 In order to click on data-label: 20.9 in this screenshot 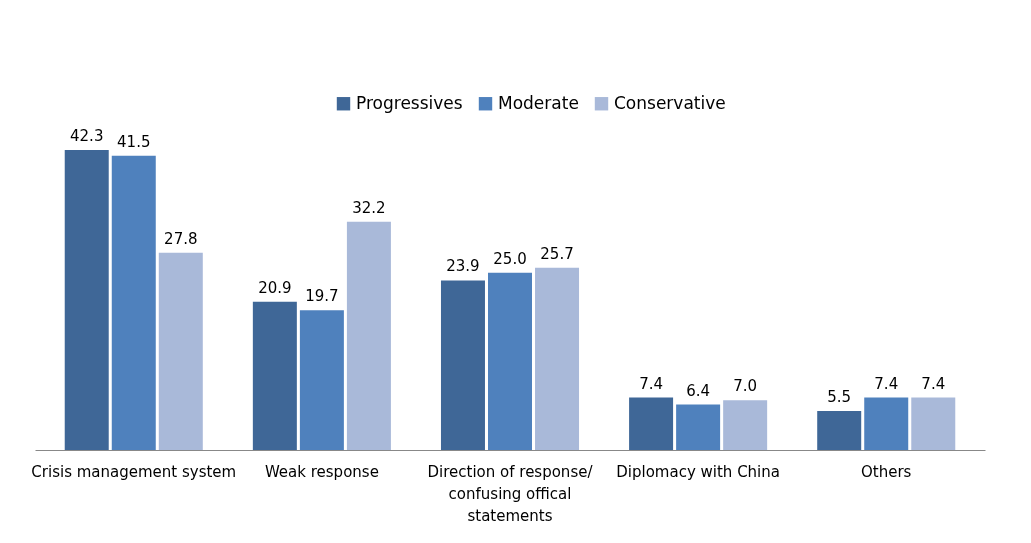, I will do `click(275, 287)`.